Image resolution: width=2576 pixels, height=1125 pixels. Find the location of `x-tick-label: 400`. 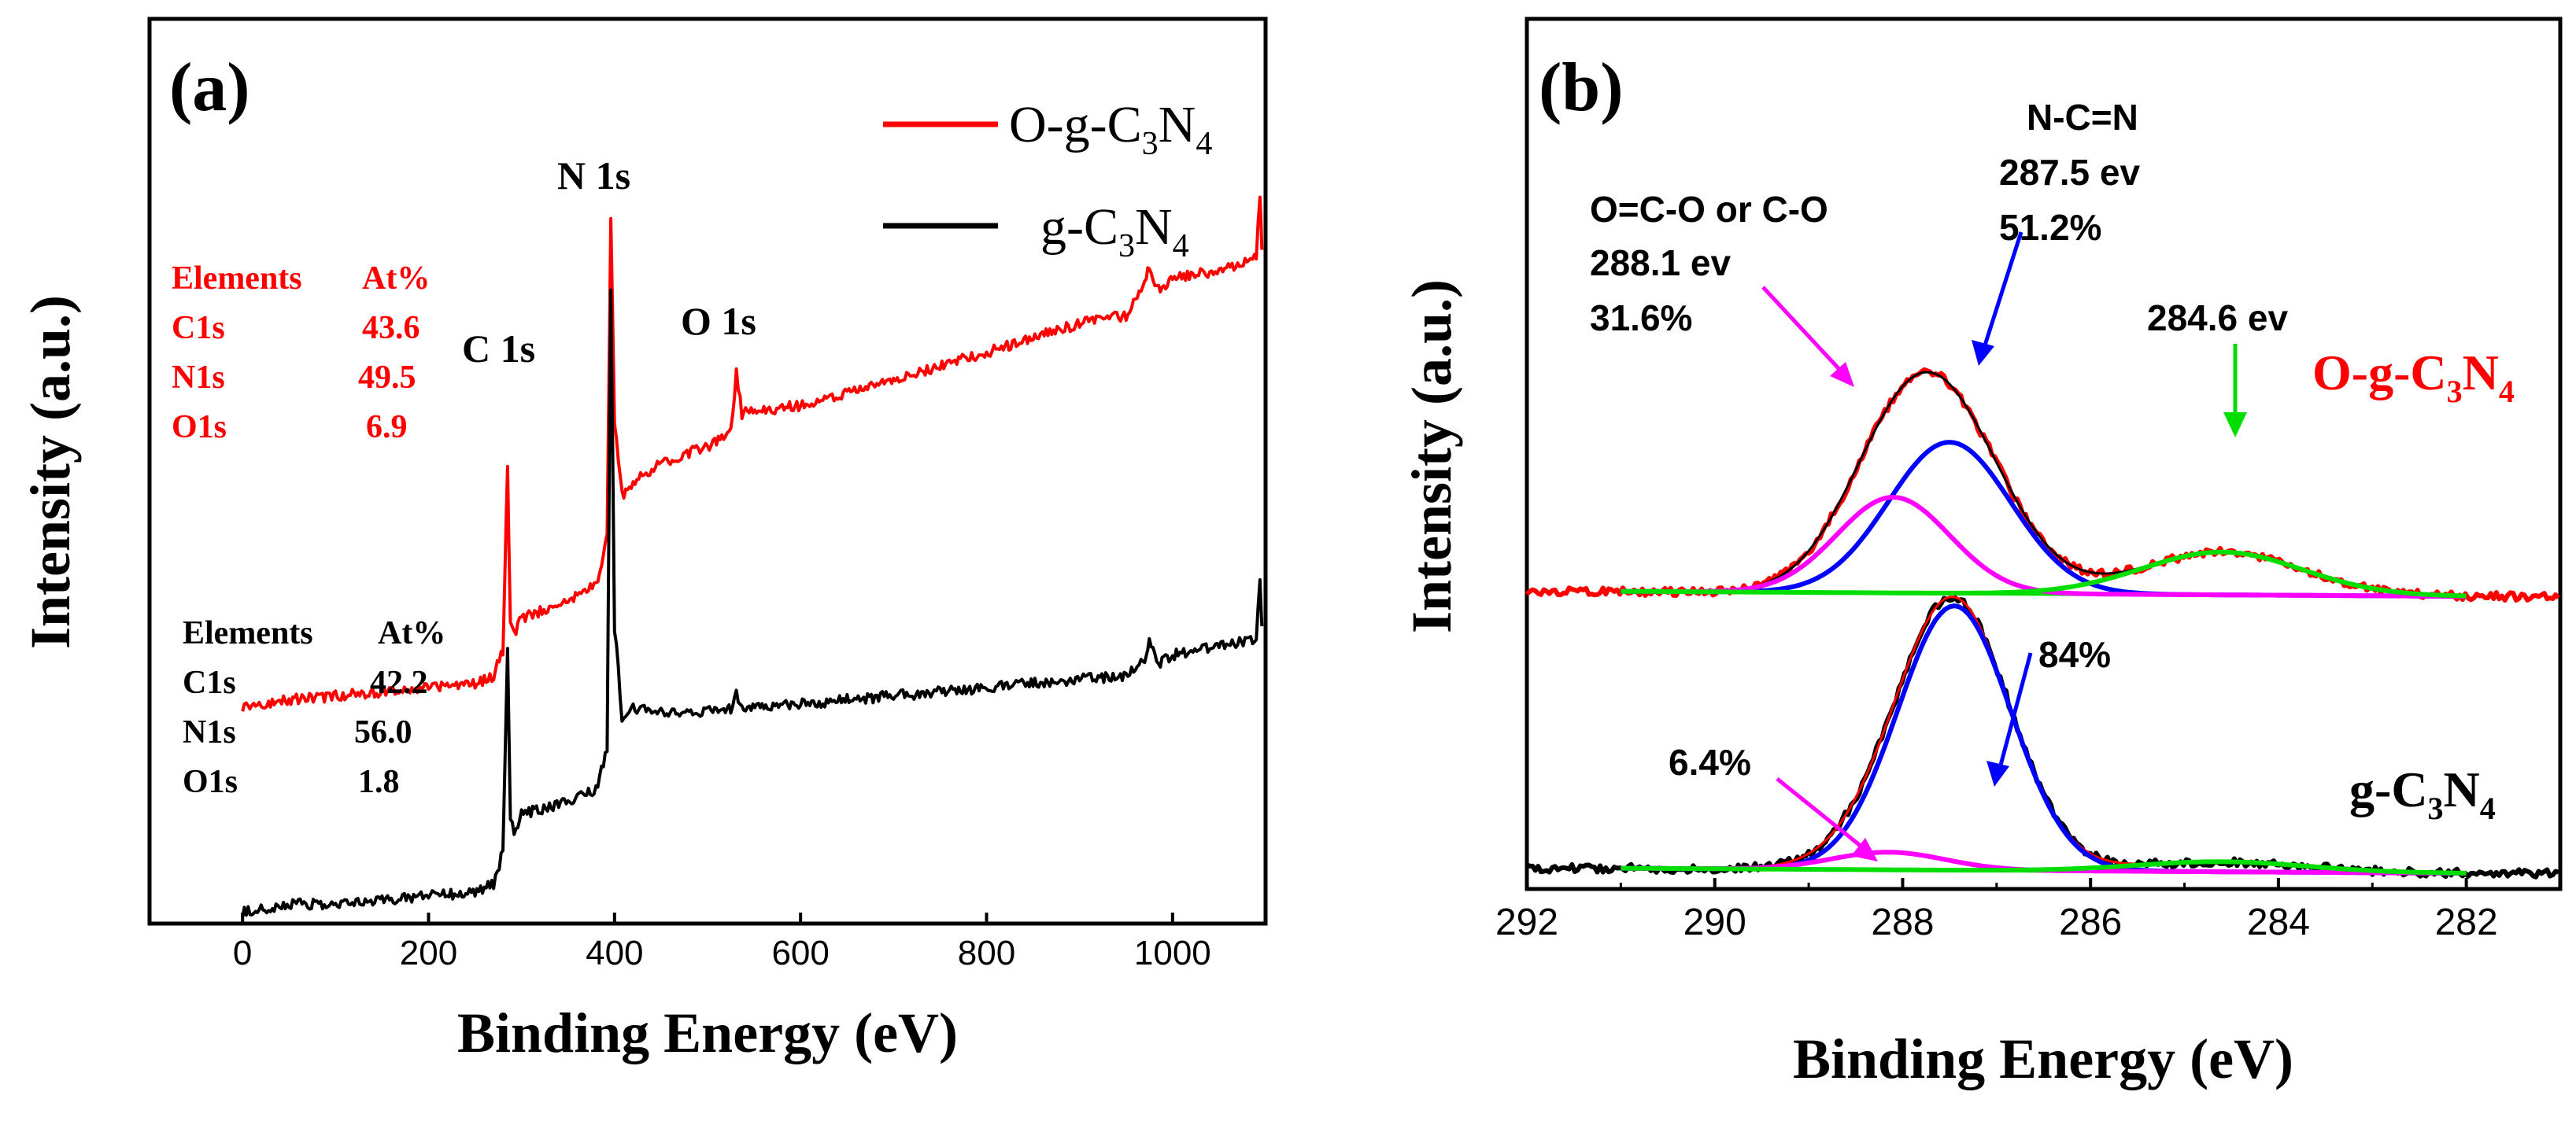

x-tick-label: 400 is located at coordinates (614, 953).